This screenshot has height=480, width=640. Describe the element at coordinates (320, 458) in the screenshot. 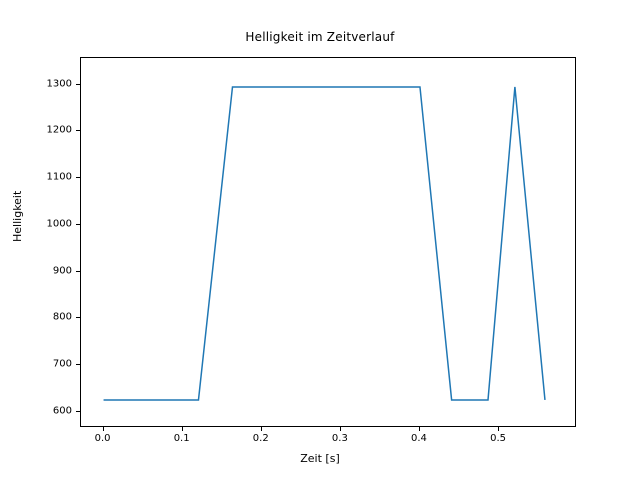

I see `x-axis-label: Zeit [s]` at that location.